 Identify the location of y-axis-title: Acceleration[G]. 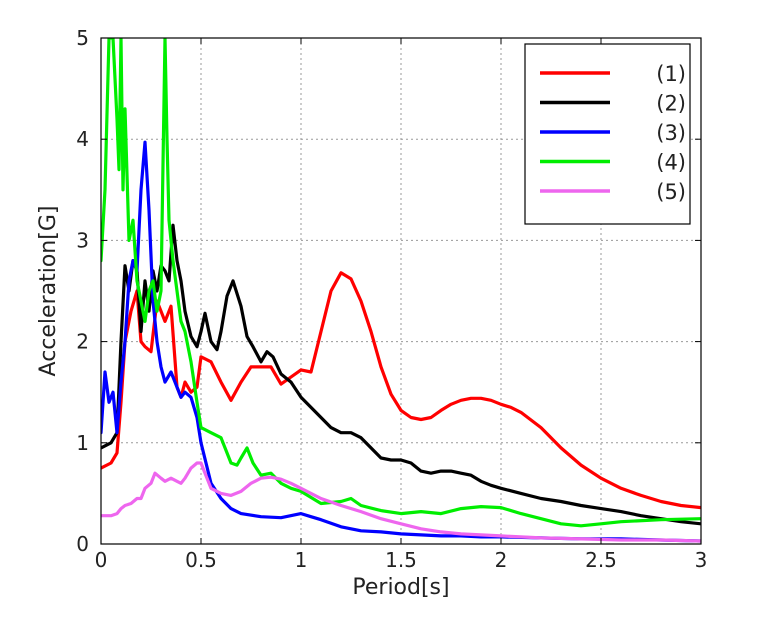
(48, 291).